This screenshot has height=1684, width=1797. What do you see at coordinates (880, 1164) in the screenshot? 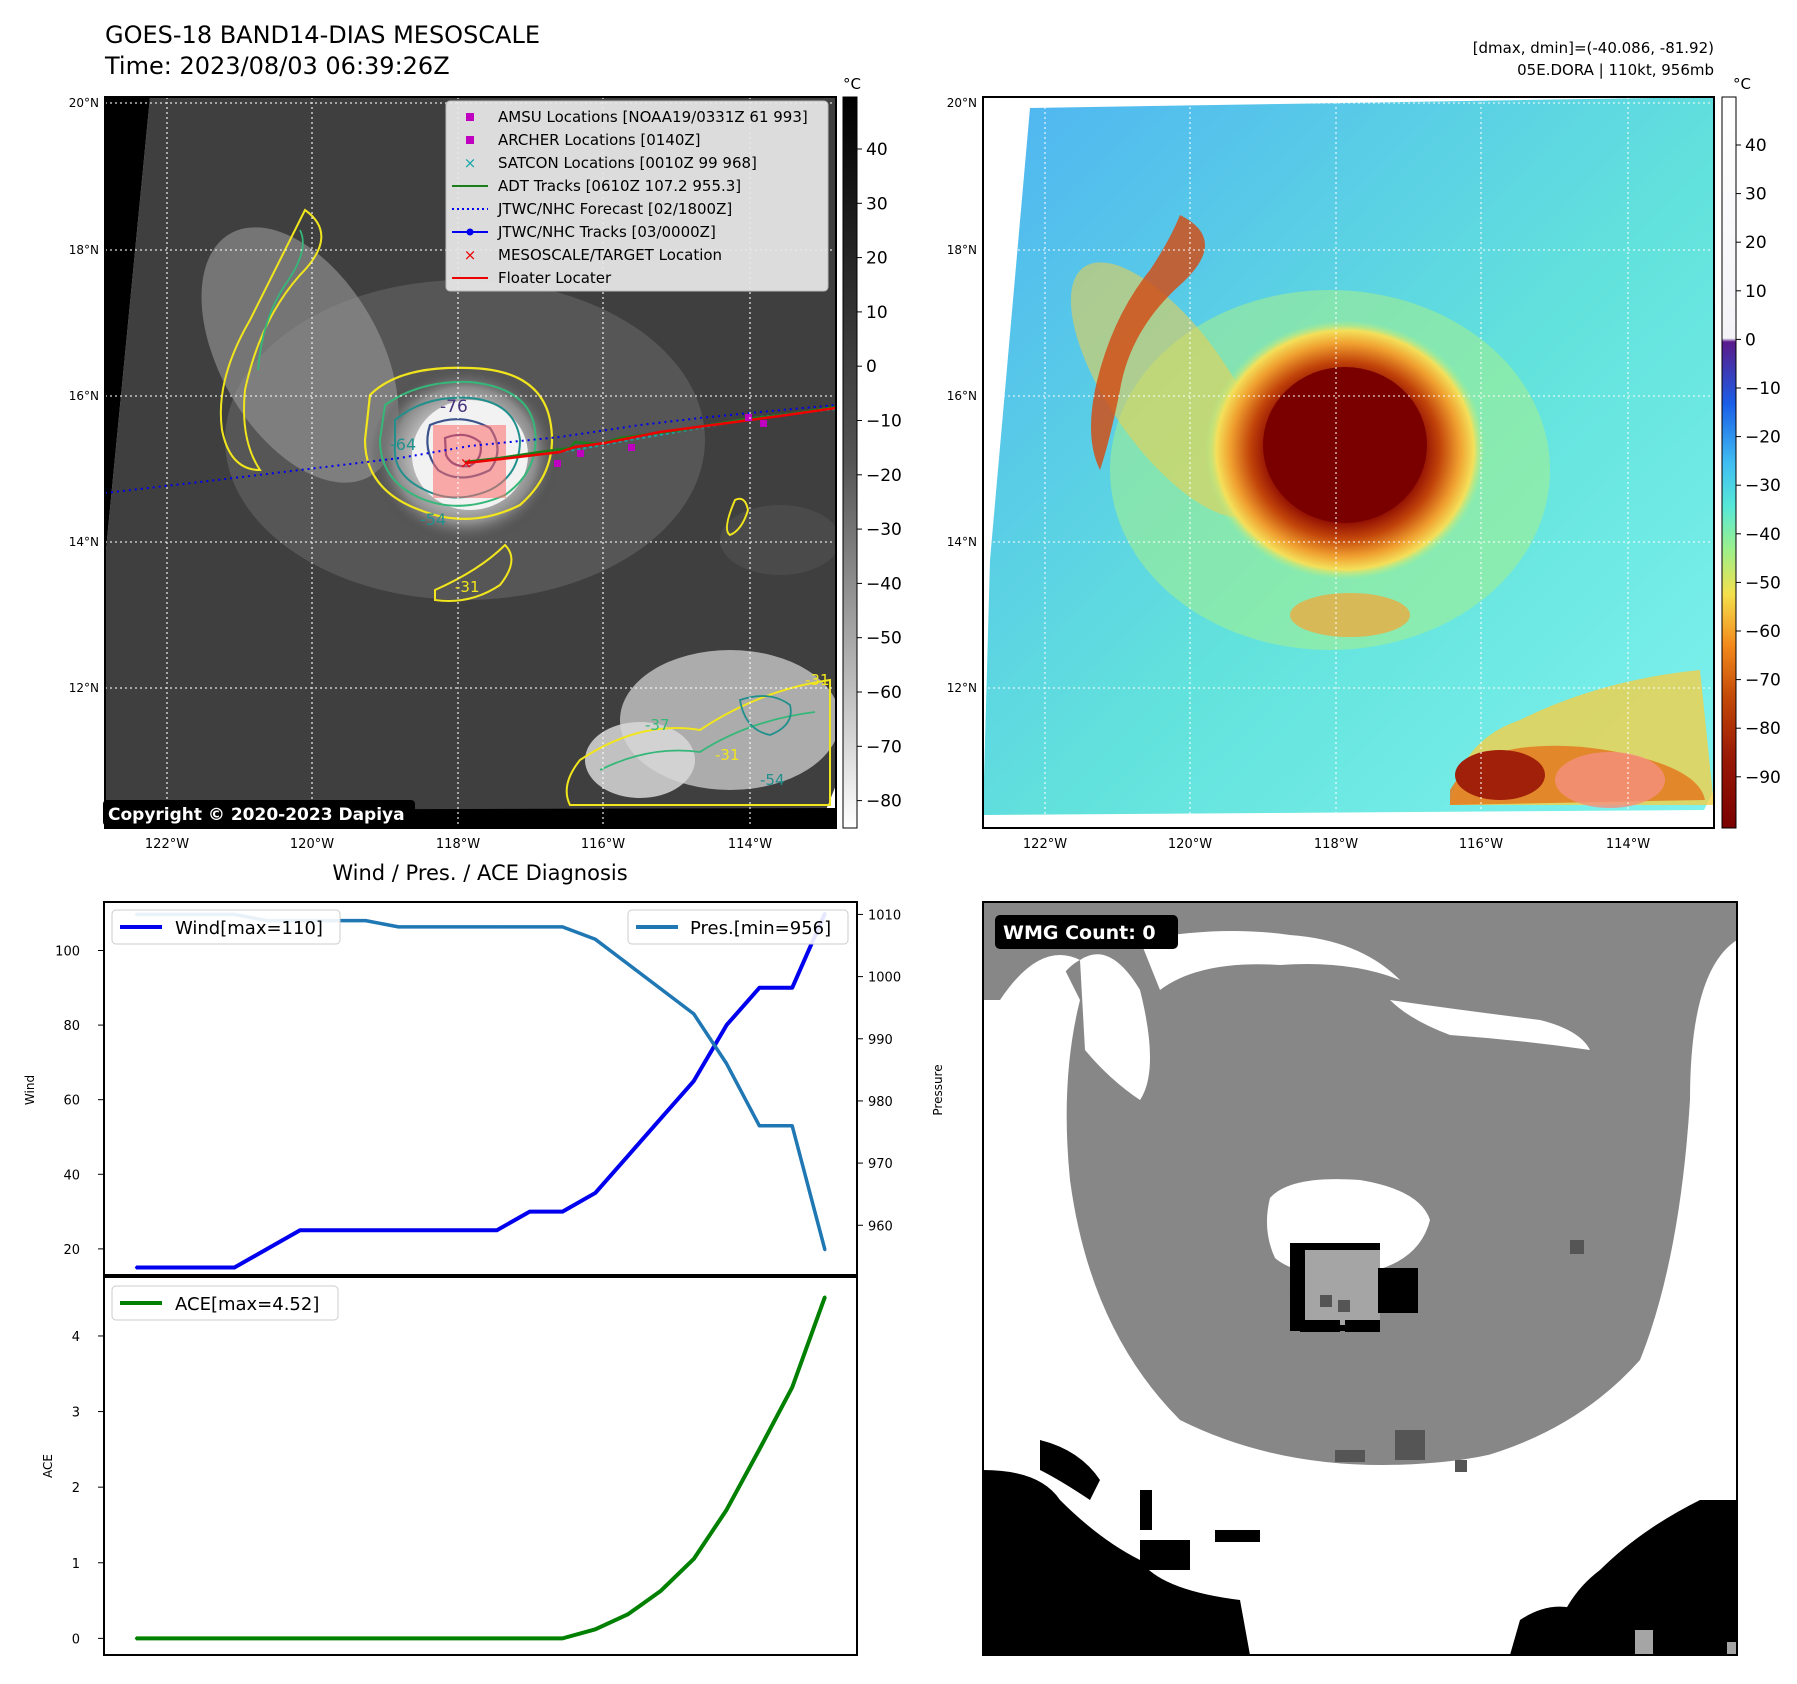
I see `pressure-ytick-label: 970` at bounding box center [880, 1164].